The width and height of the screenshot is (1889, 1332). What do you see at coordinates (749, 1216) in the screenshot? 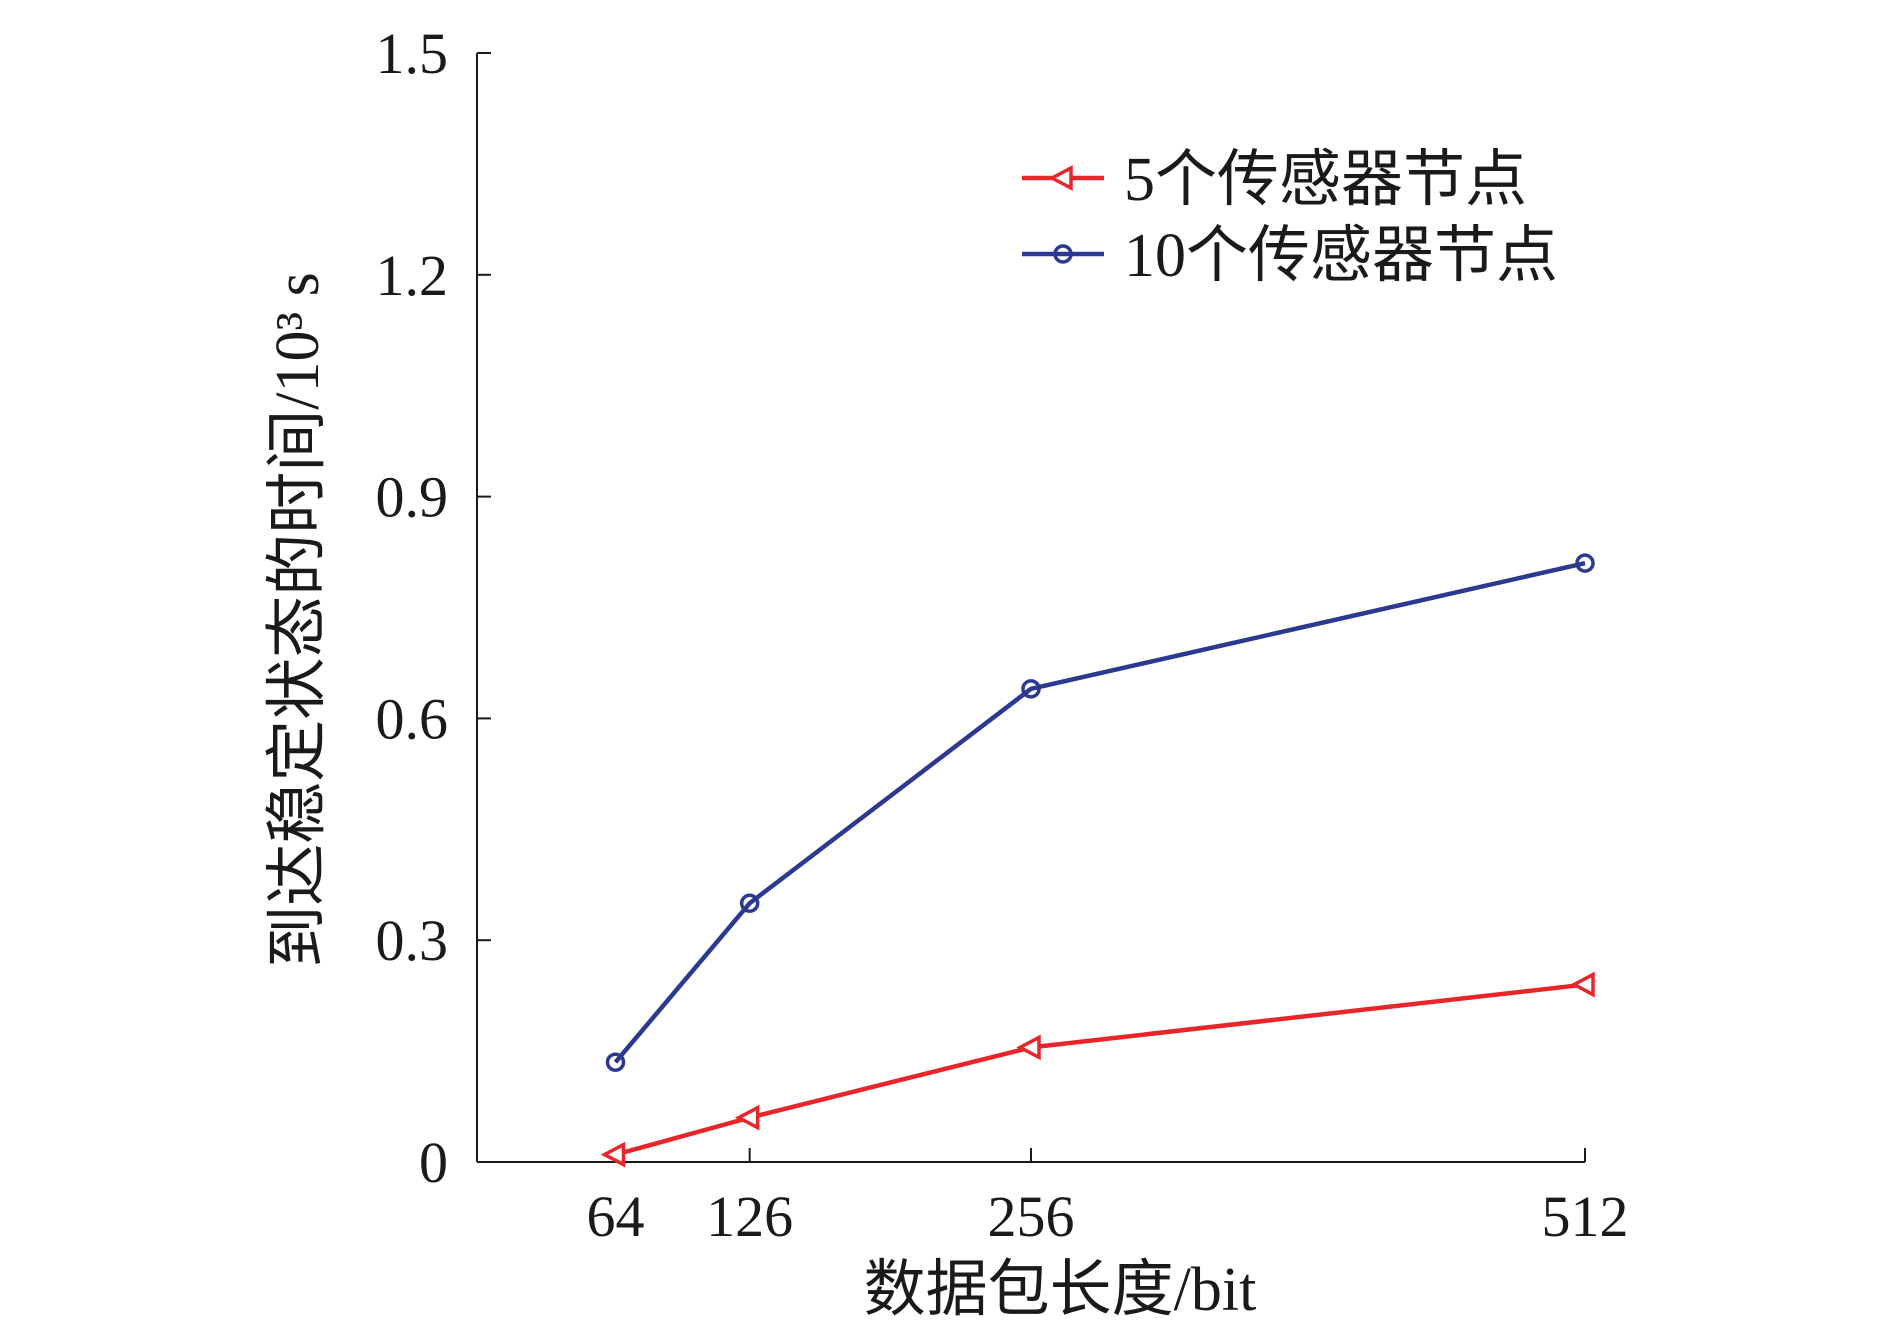
I see `x-tick-label: 126` at bounding box center [749, 1216].